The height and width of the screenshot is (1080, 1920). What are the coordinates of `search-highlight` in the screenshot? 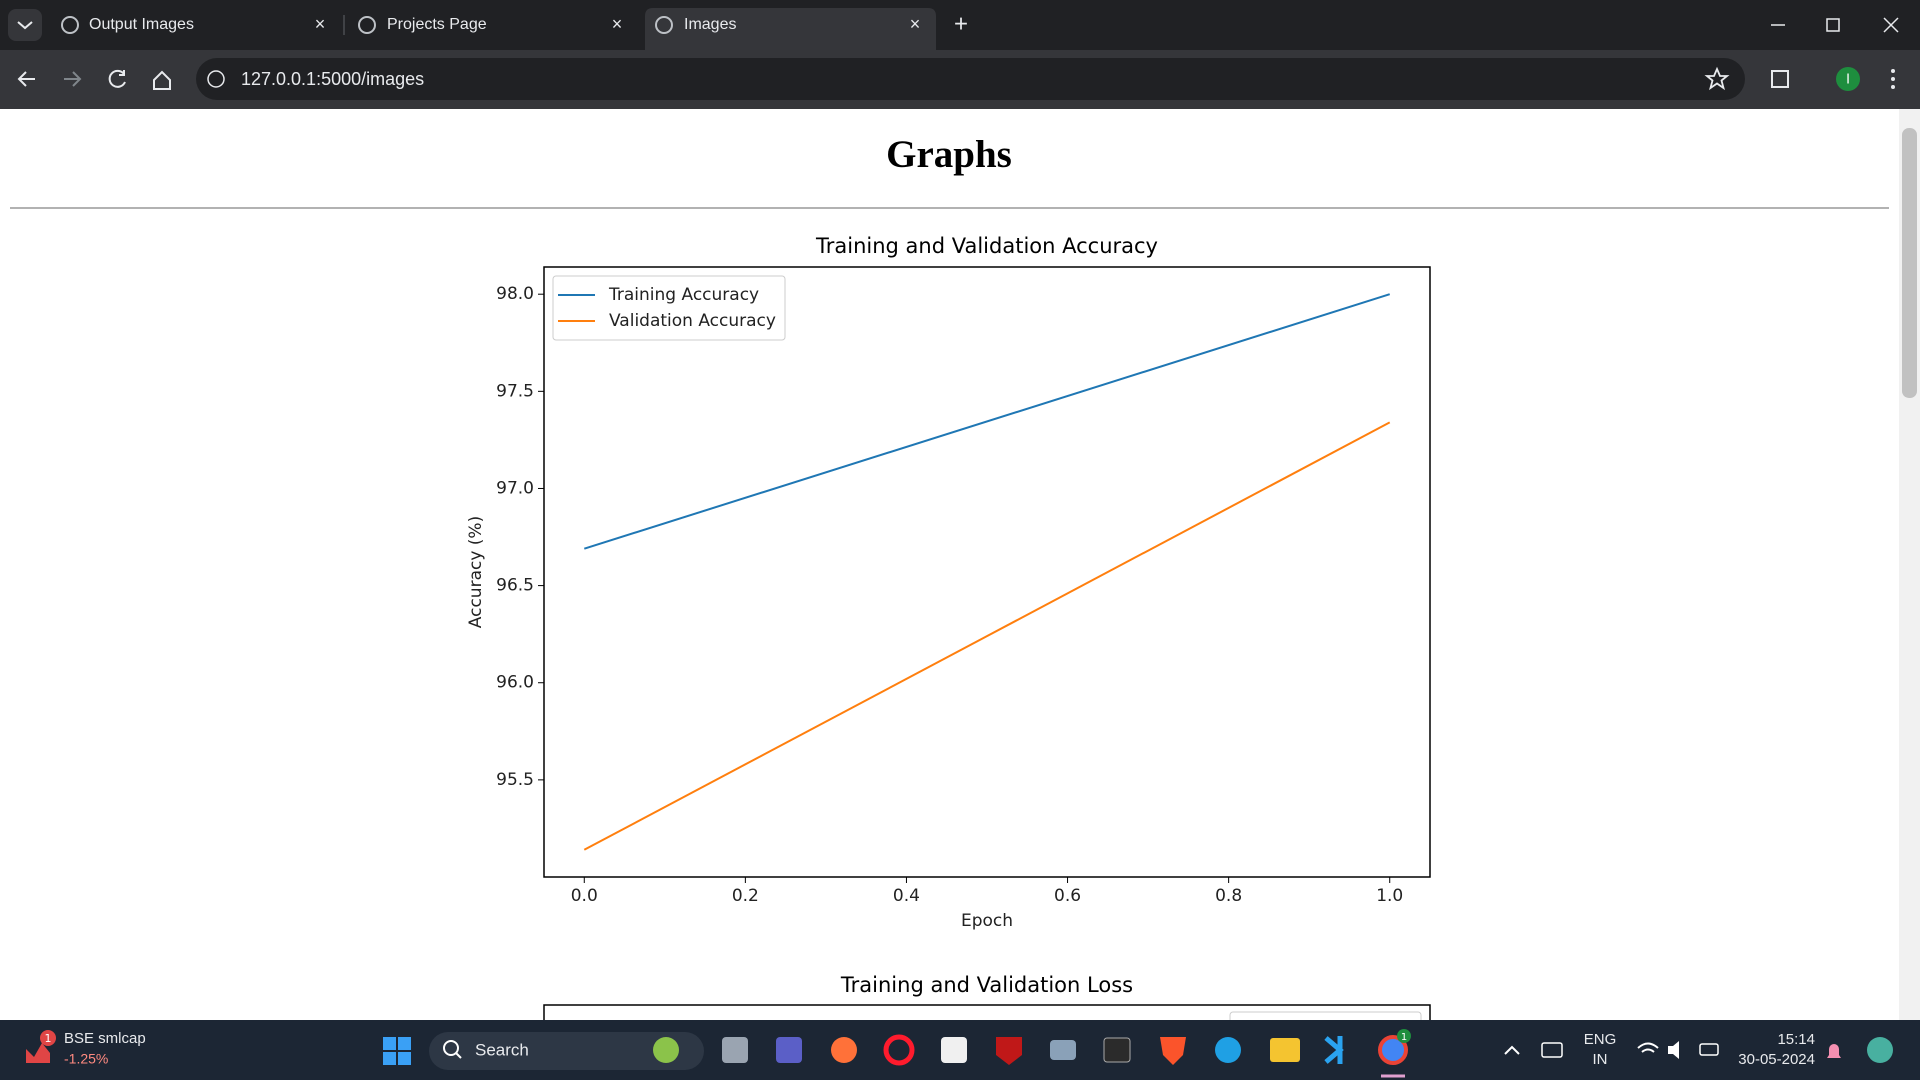 It's located at (666, 1050).